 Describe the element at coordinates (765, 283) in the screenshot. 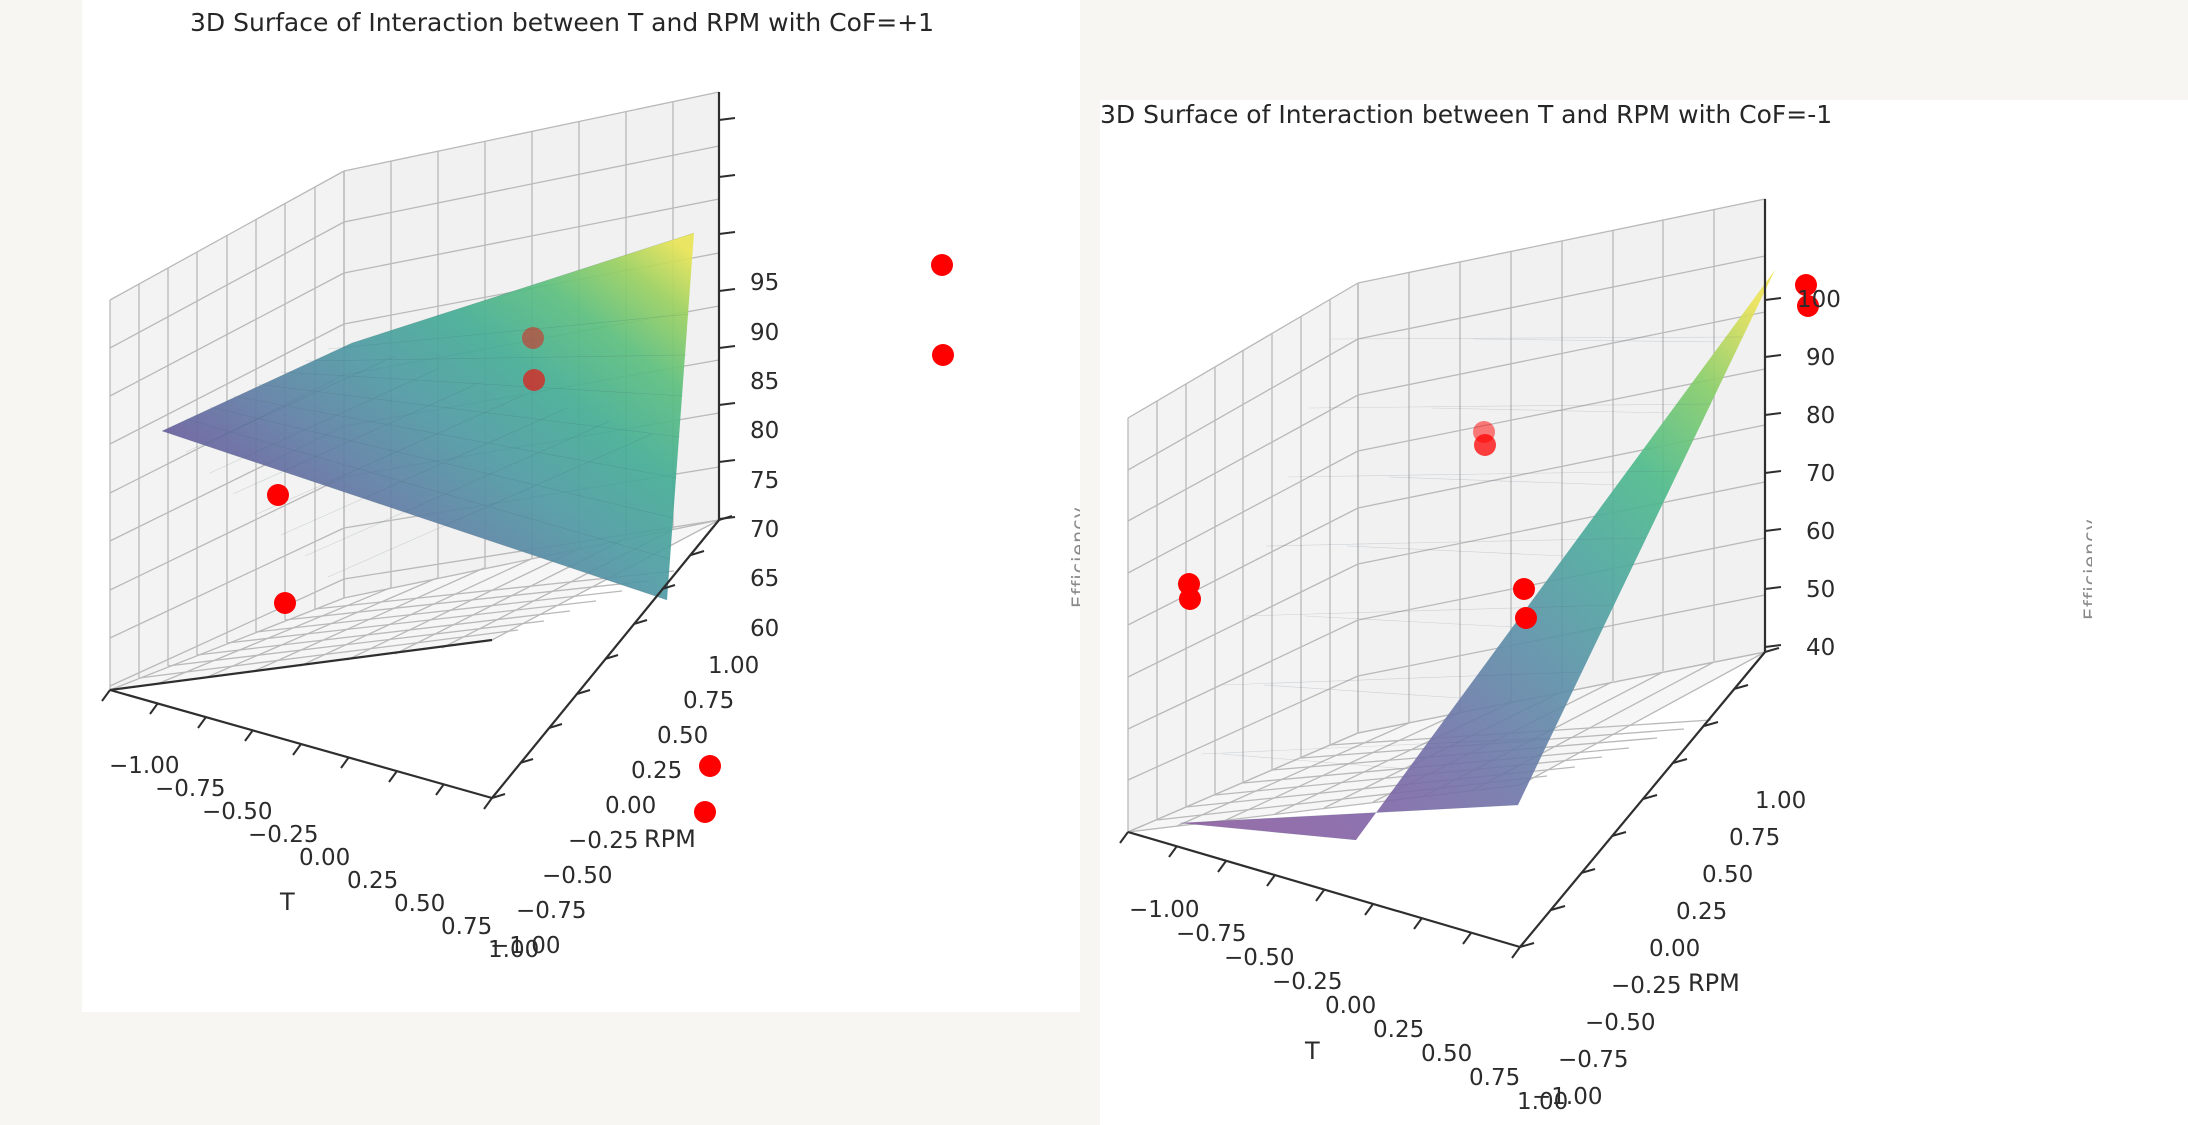

I see `z-tick-label: 95` at that location.